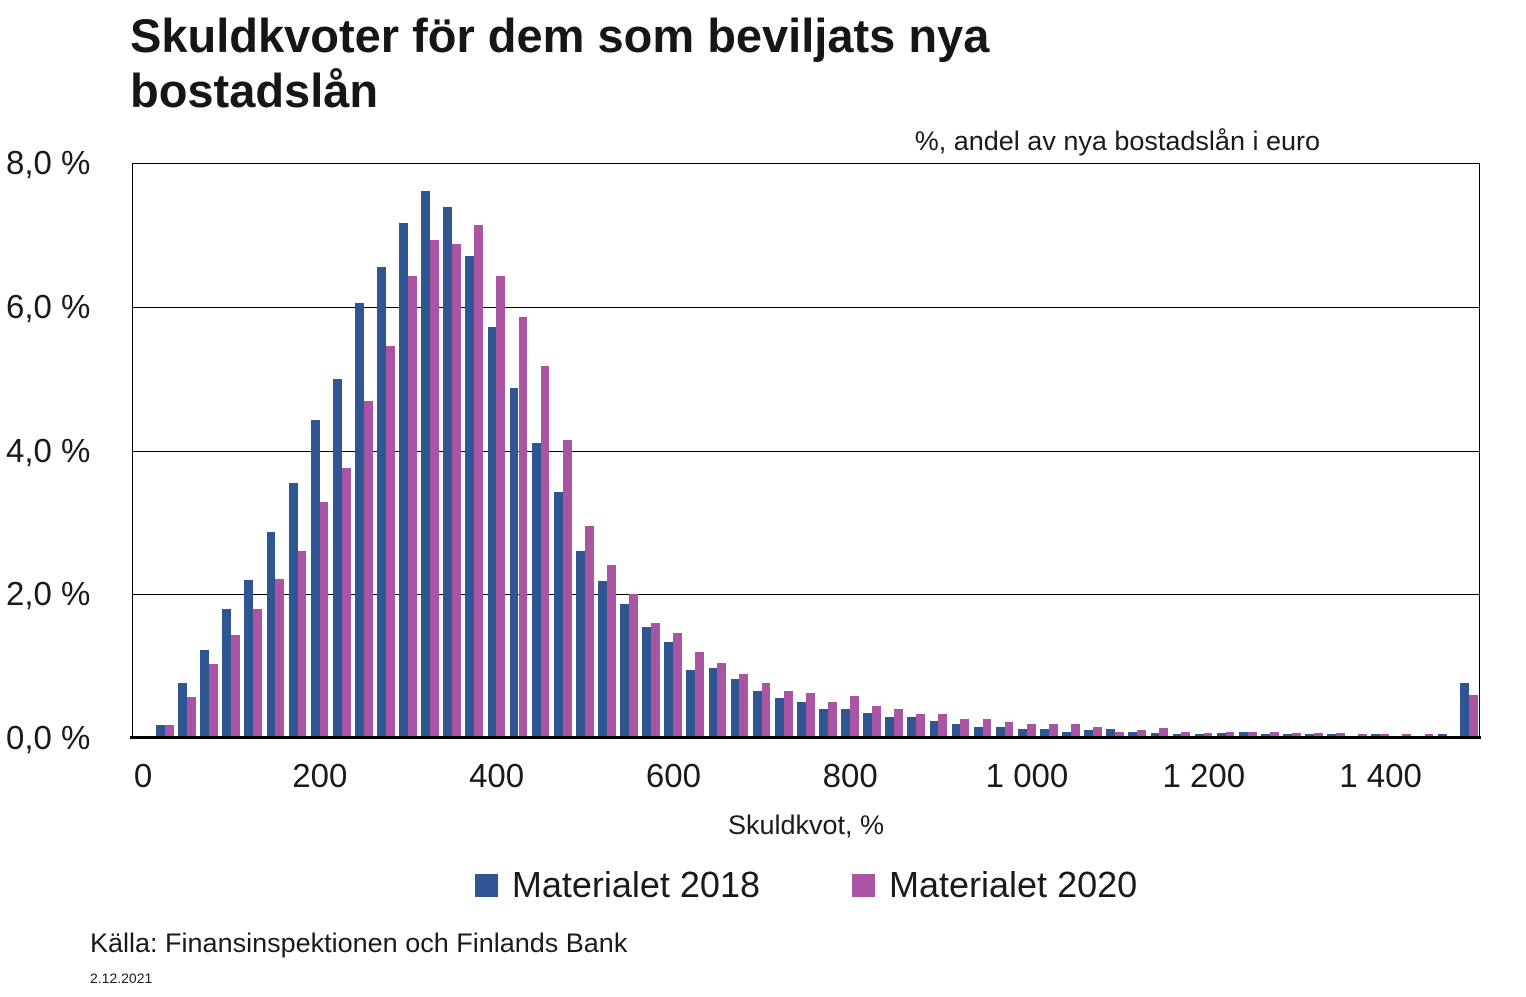 The image size is (1526, 997). What do you see at coordinates (48, 594) in the screenshot?
I see `y-tick-label-2: 2,0 %` at bounding box center [48, 594].